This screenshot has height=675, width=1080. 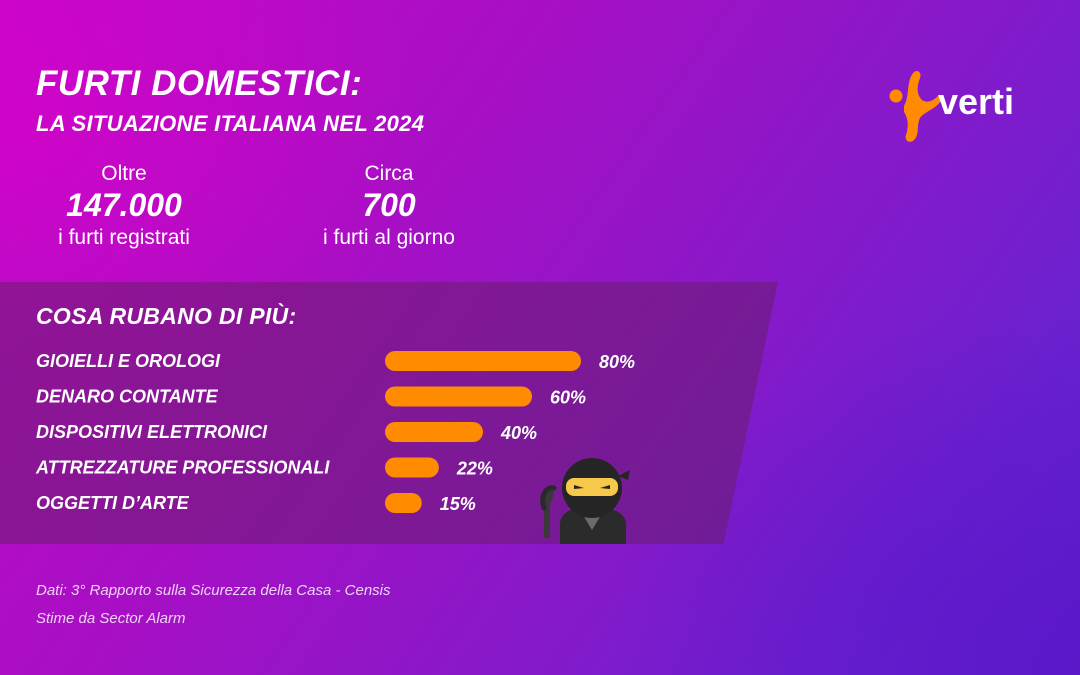 What do you see at coordinates (111, 618) in the screenshot?
I see `source-note-secondary: Stime da Sector Alarm` at bounding box center [111, 618].